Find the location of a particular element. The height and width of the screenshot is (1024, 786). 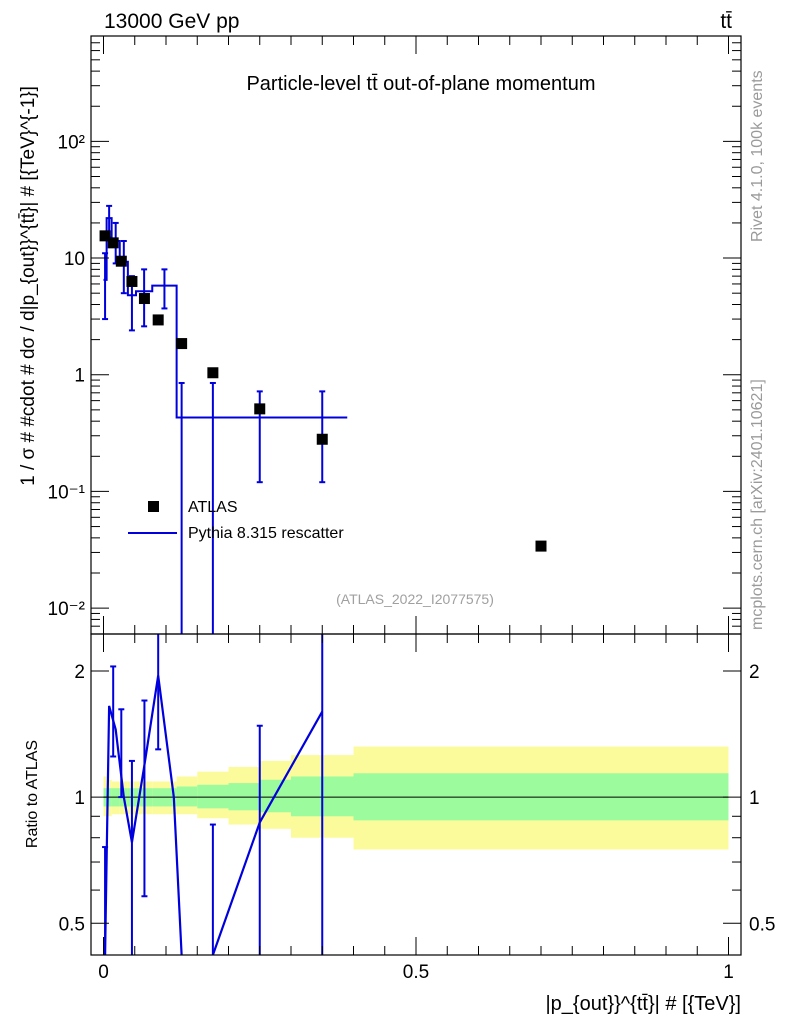

ratio-y-tick-label: 0.5 is located at coordinates (72, 924).